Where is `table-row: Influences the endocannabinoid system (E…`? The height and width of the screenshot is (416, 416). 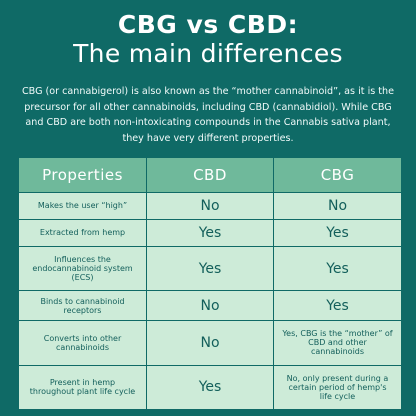 table-row: Influences the endocannabinoid system (E… is located at coordinates (210, 268).